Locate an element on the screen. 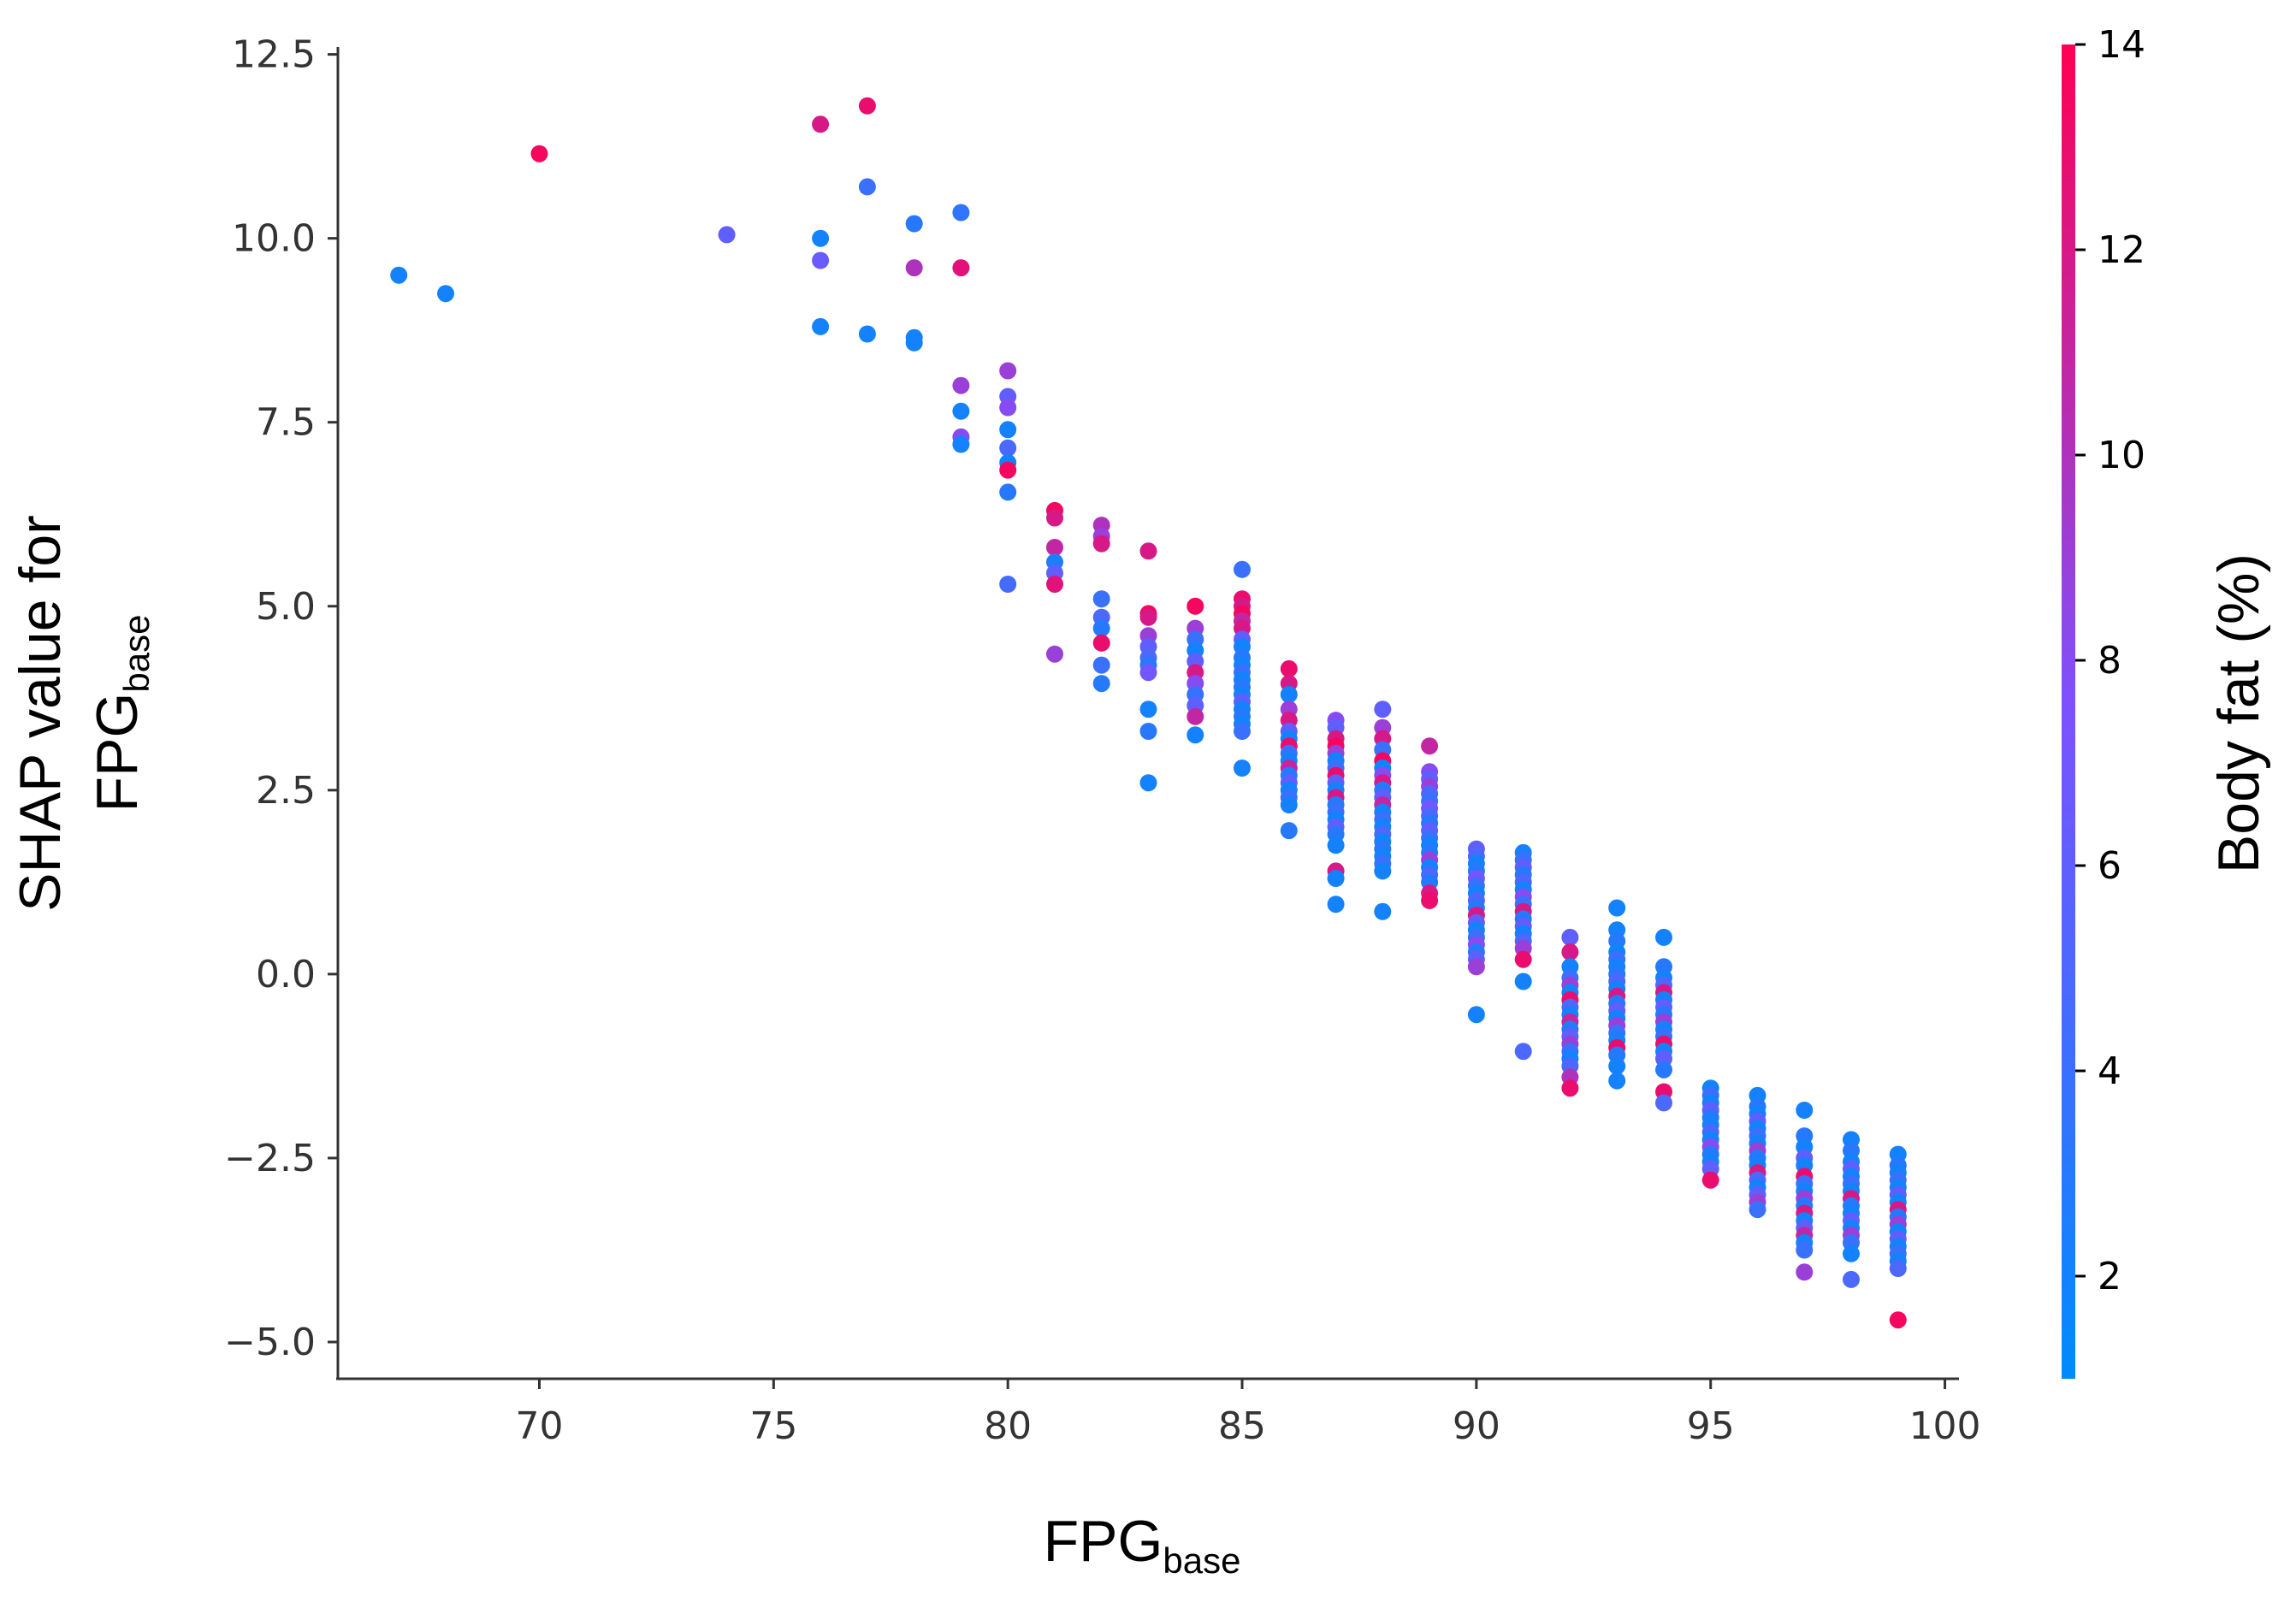  colorbar is located at coordinates (2068, 711).